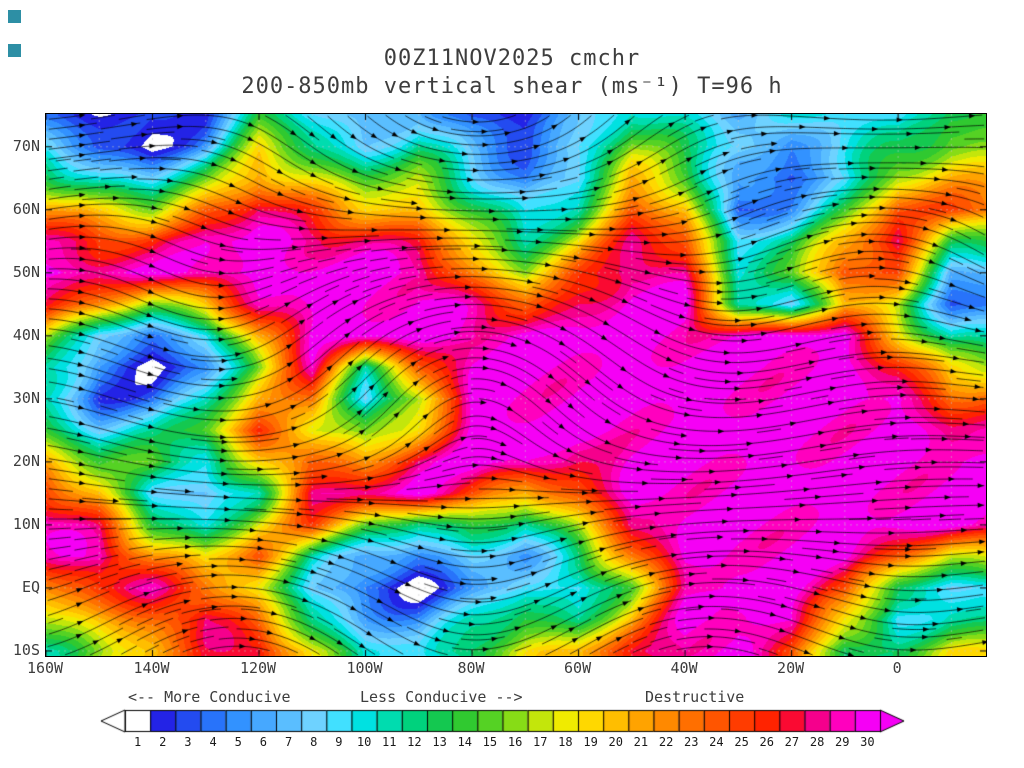 The image size is (1024, 768). Describe the element at coordinates (897, 668) in the screenshot. I see `lon-tick-label: 0` at that location.